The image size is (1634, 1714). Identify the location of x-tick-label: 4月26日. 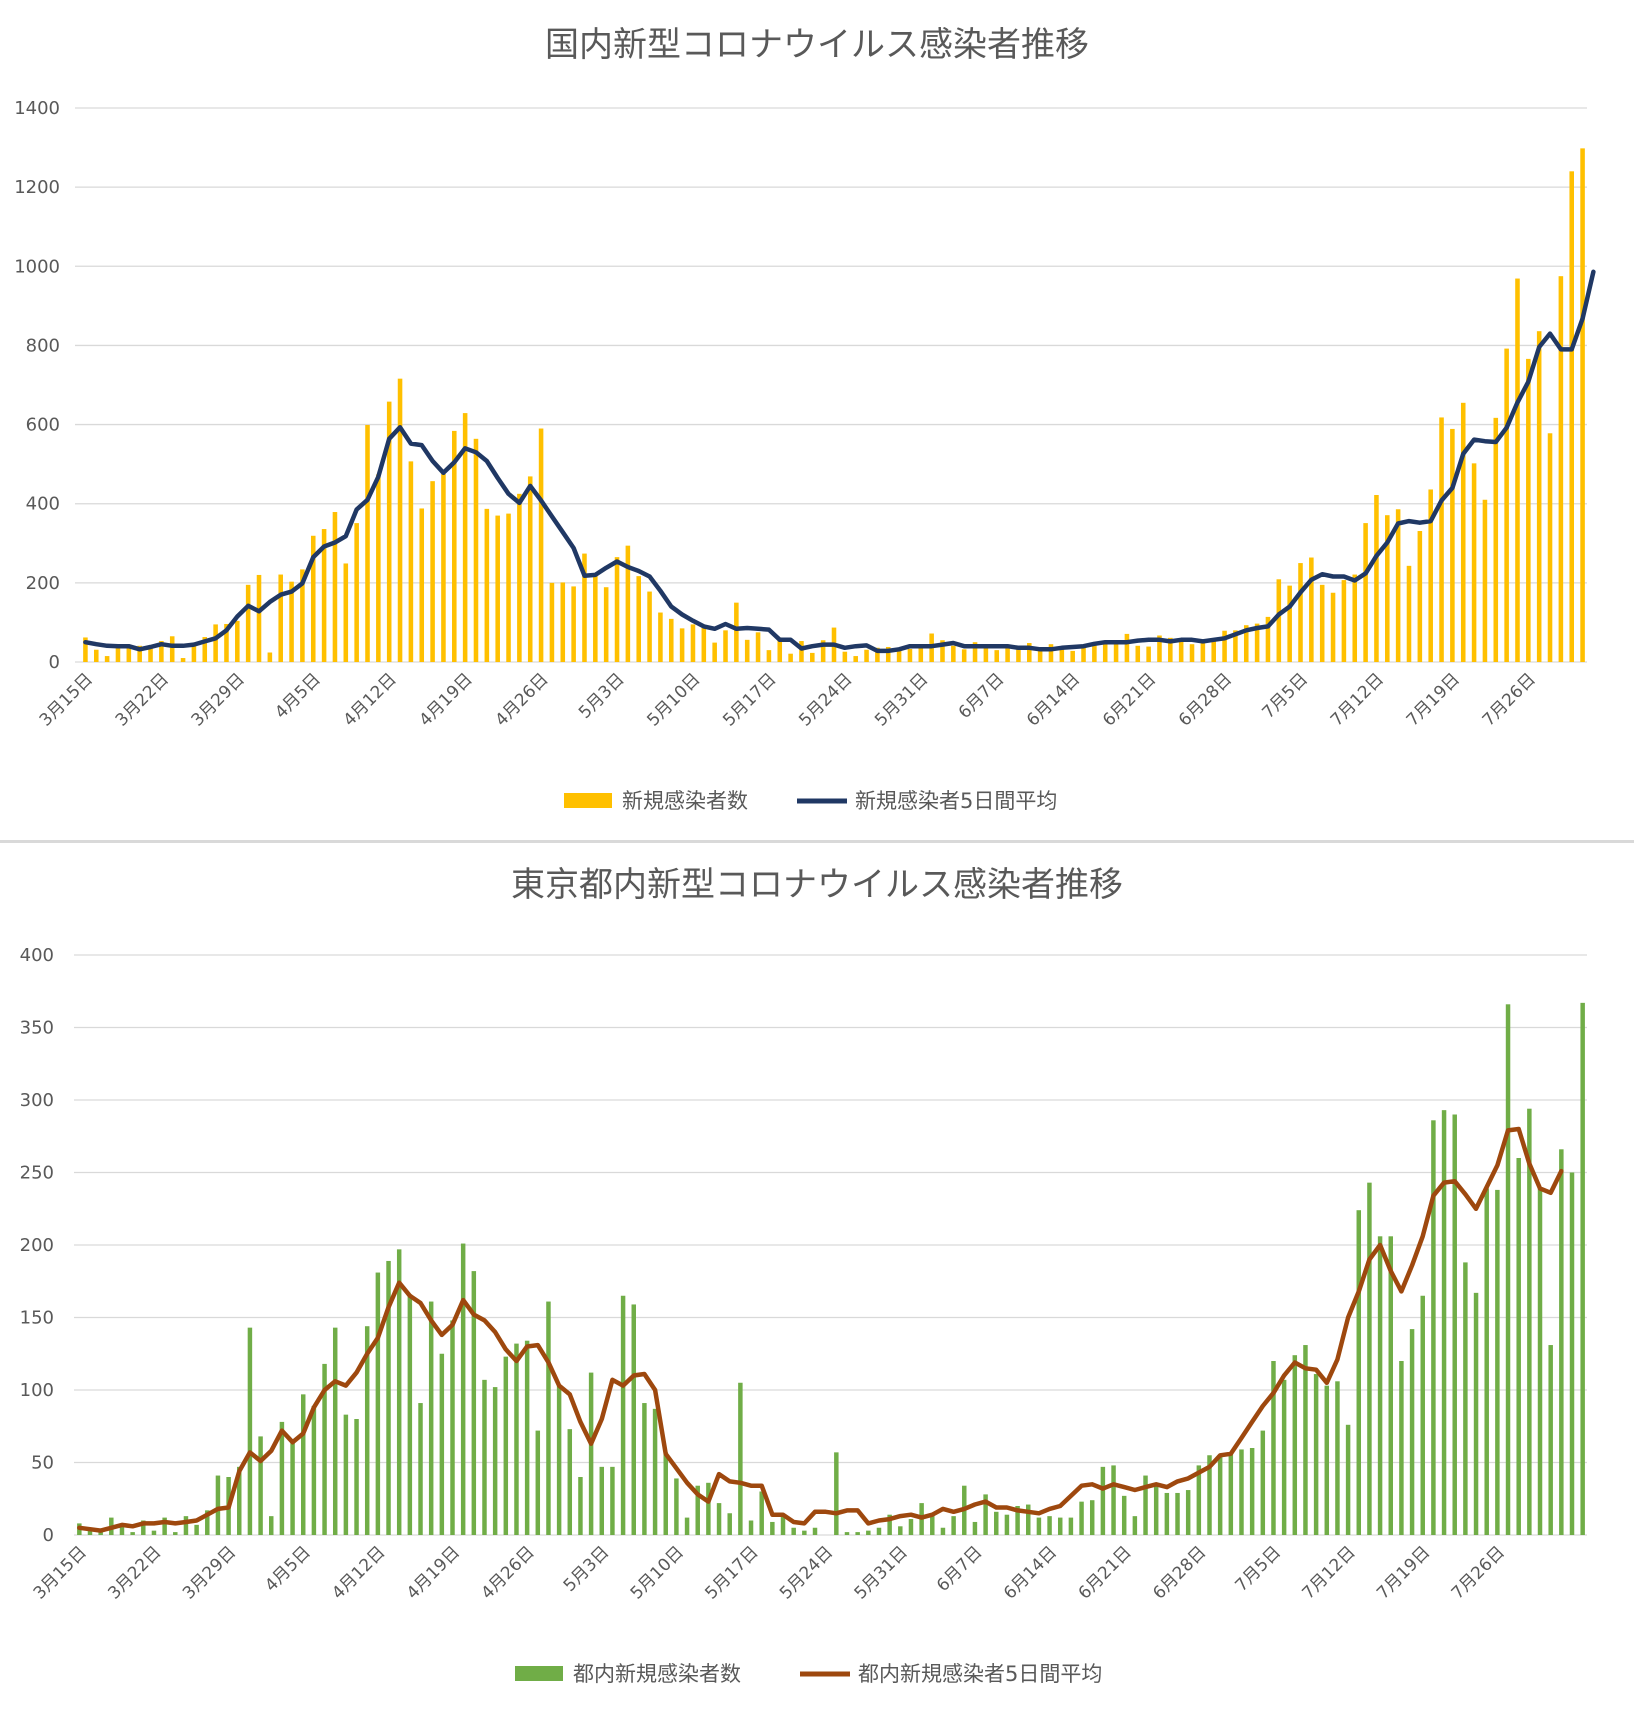
(508, 1572).